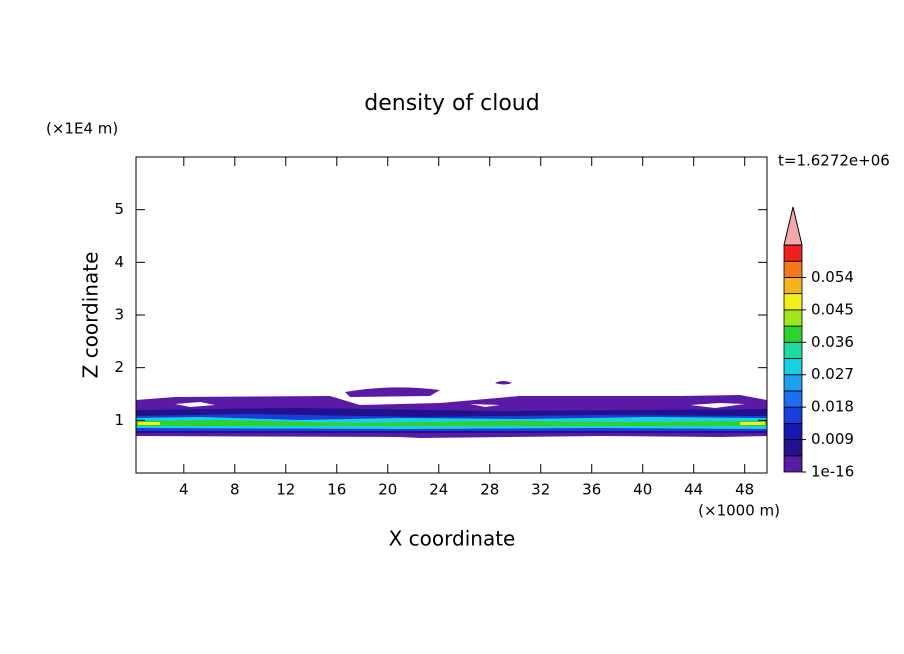  Describe the element at coordinates (119, 420) in the screenshot. I see `y-tick-label: 1` at that location.